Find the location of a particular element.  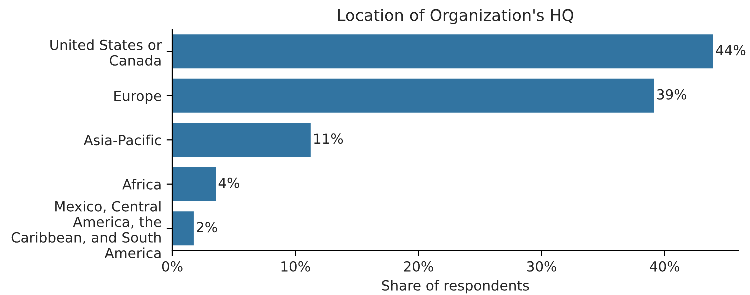

y-tick-label: United States or Canada is located at coordinates (106, 53).